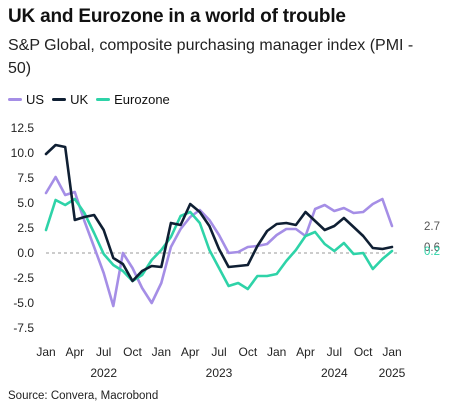  Describe the element at coordinates (432, 248) in the screenshot. I see `end-value-label-uk: 0.6` at that location.